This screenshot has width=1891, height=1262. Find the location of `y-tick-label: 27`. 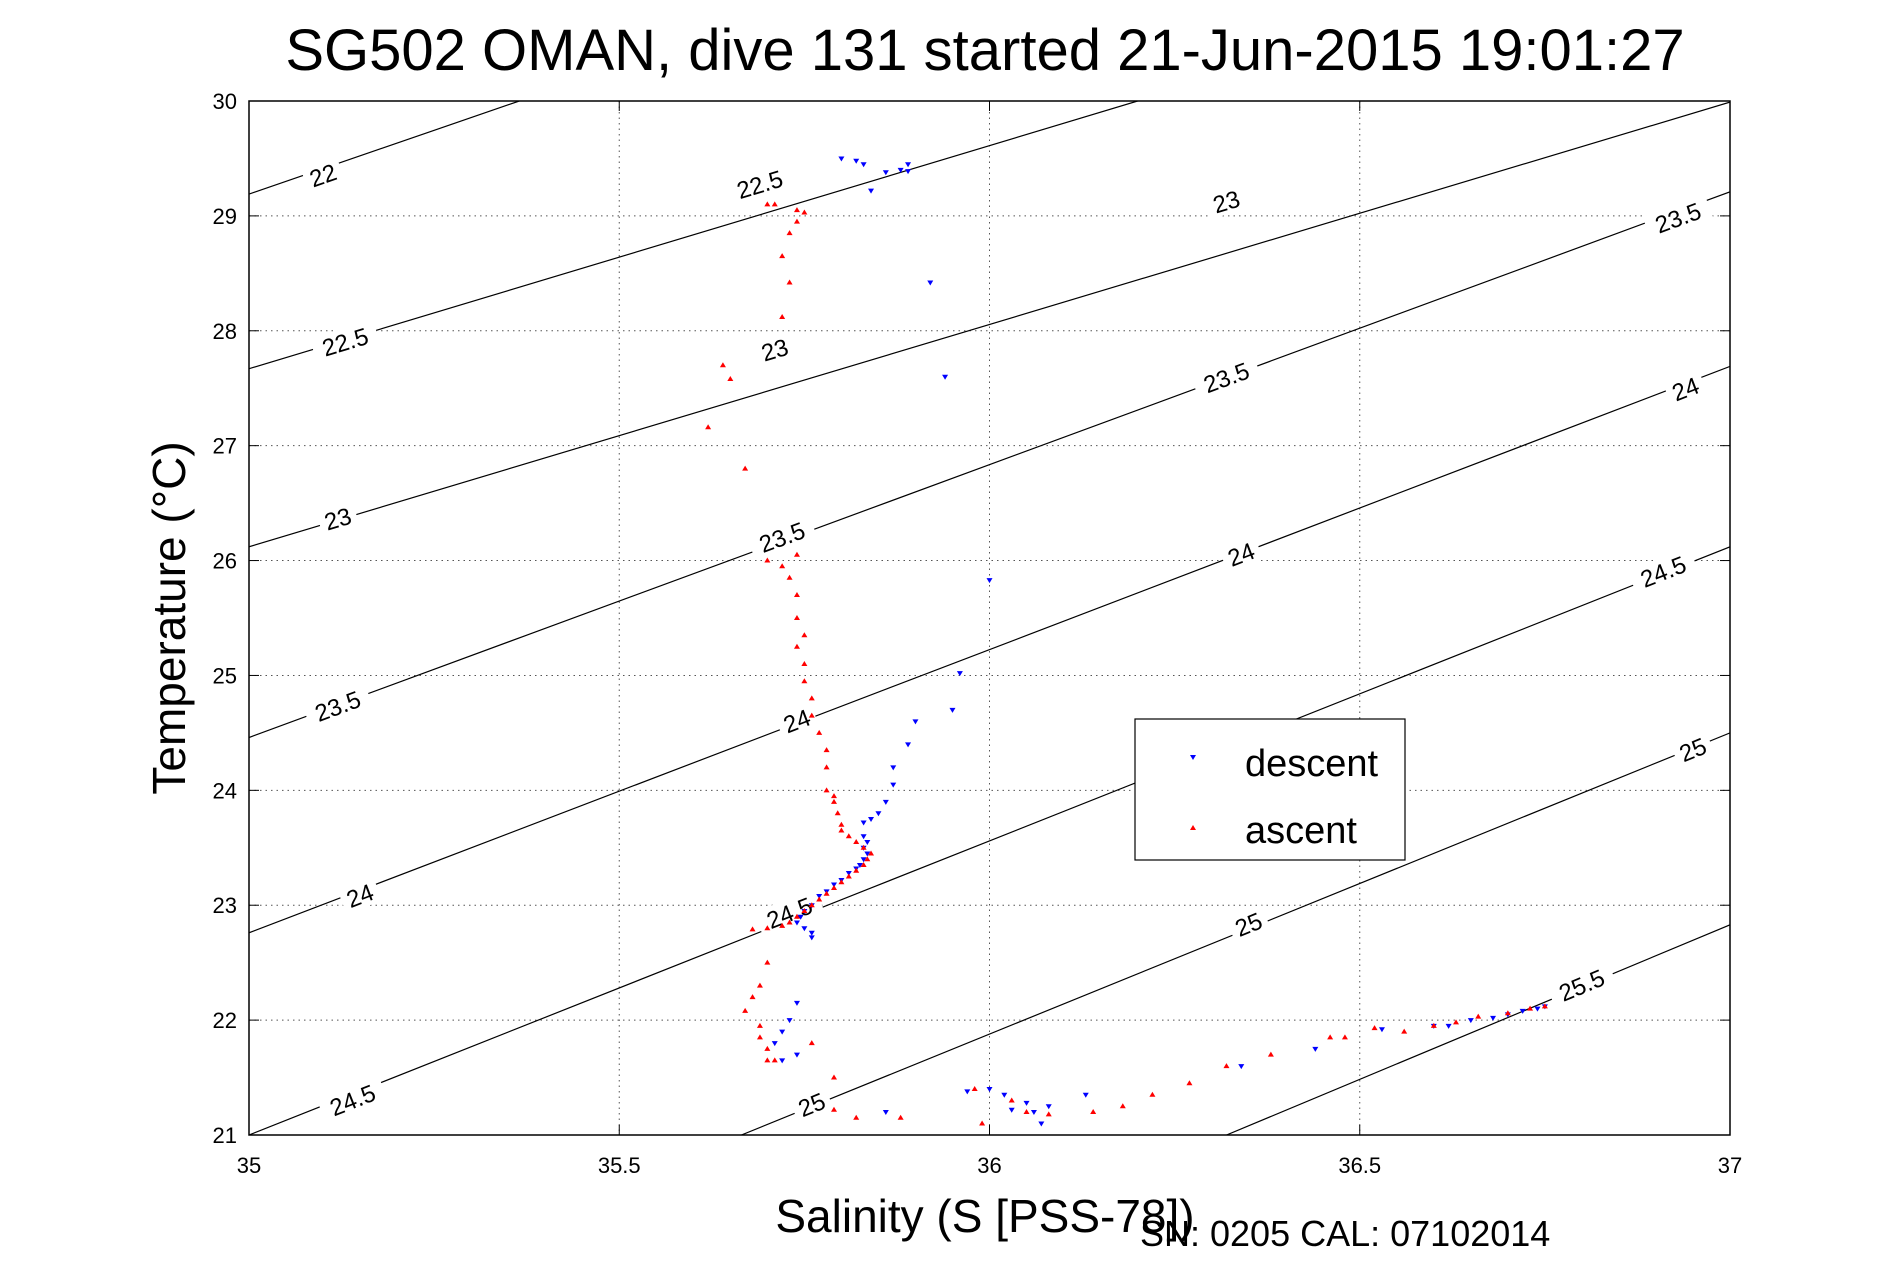

y-tick-label: 27 is located at coordinates (225, 446).